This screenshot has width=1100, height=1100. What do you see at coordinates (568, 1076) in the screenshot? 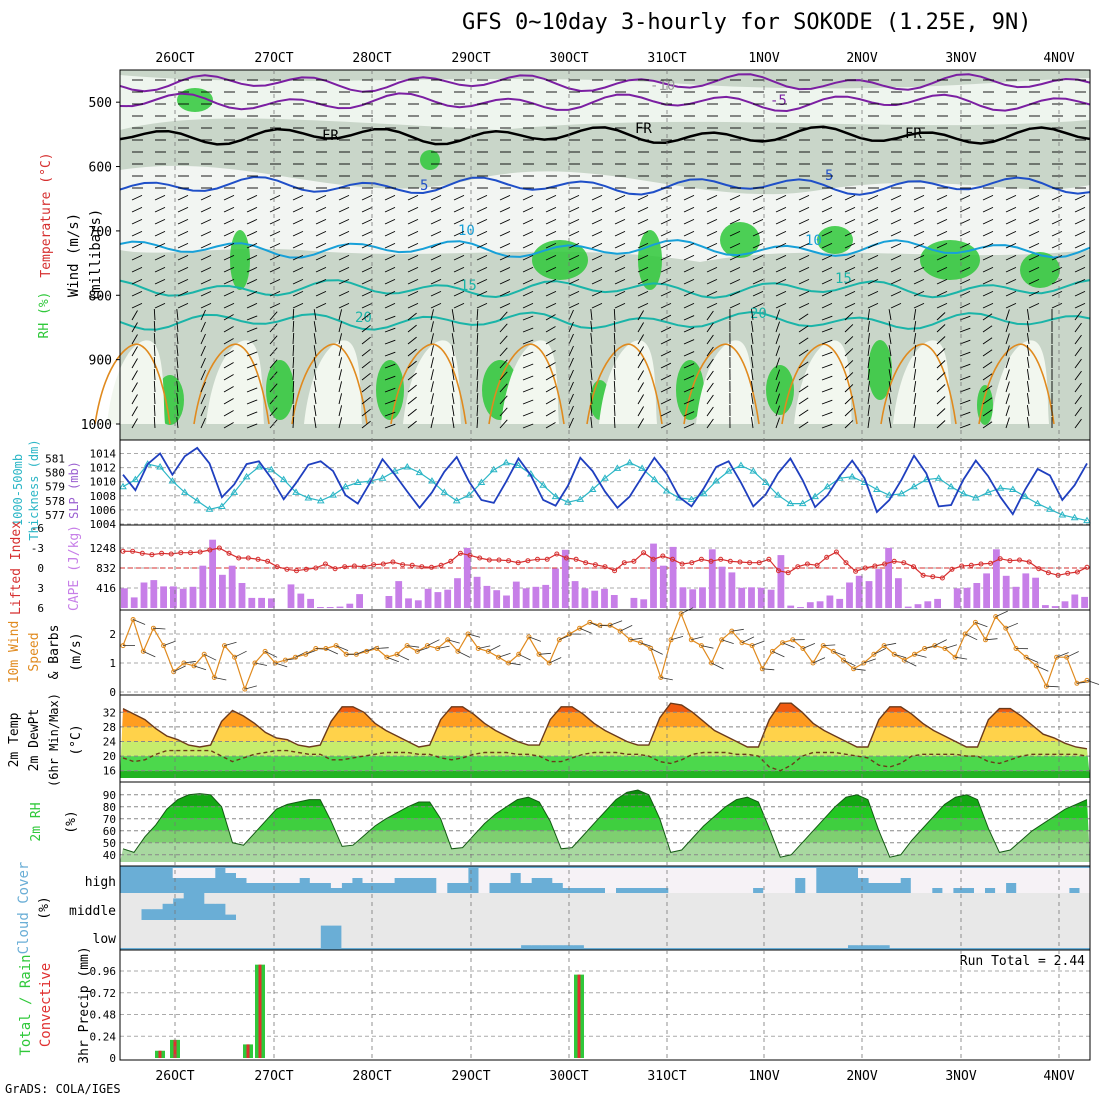
I see `date-label-bottom: 30OCT` at bounding box center [568, 1076].